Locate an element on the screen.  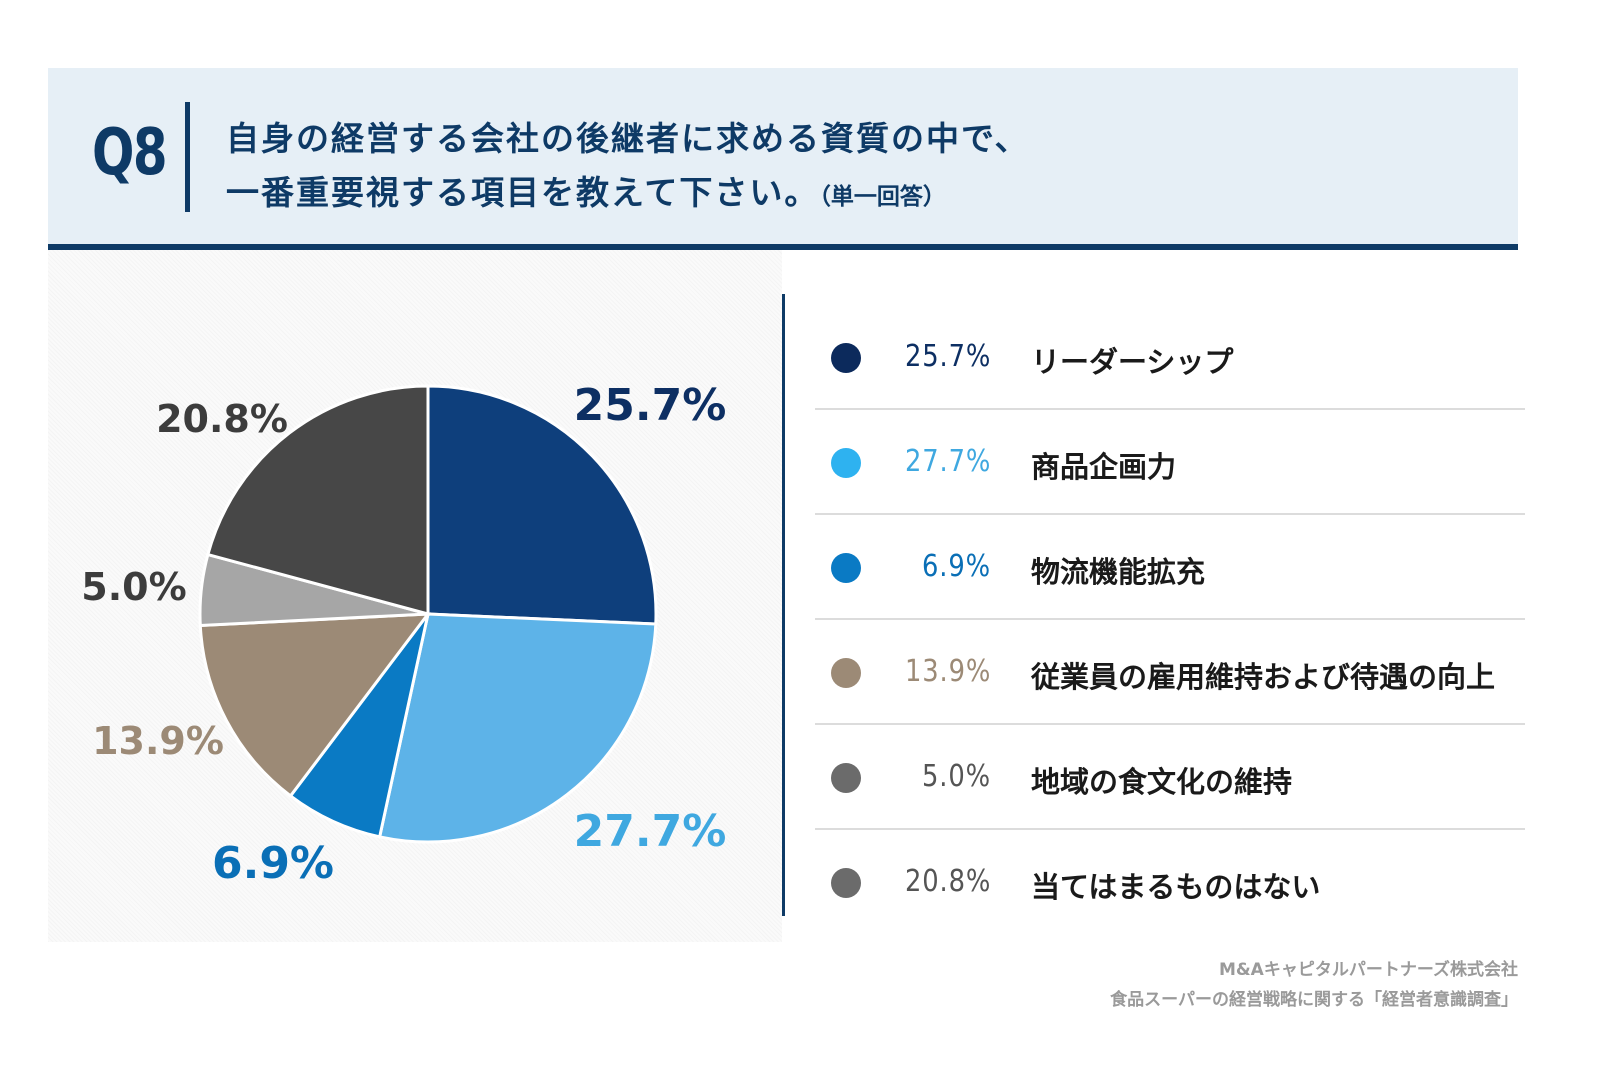
pie-data-label: 6.9% is located at coordinates (273, 863).